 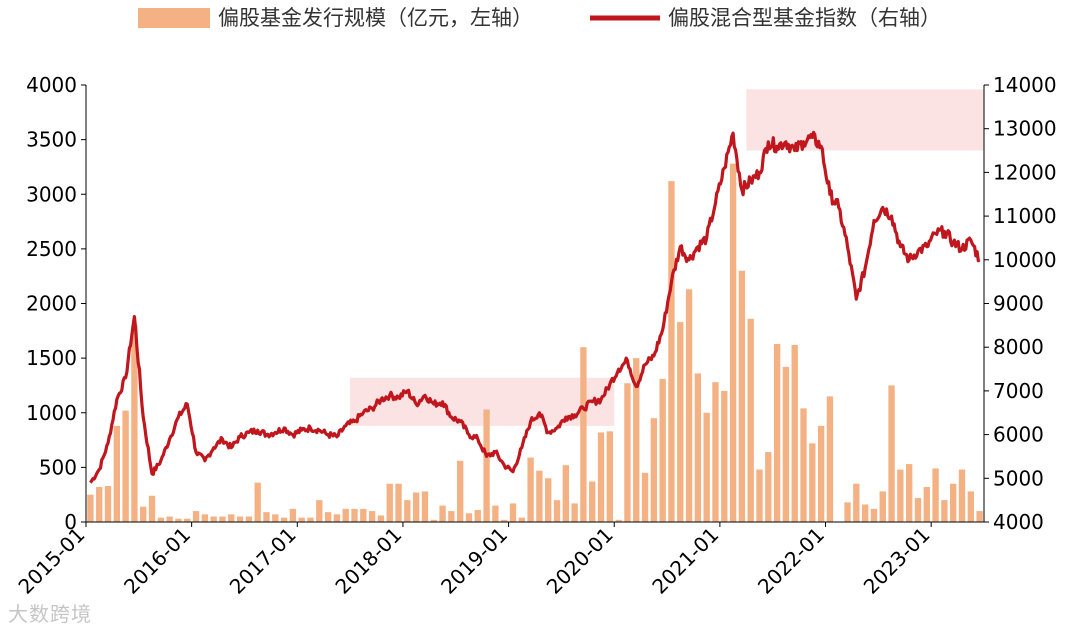 I want to click on watermark: 大数跨境, so click(x=50, y=614).